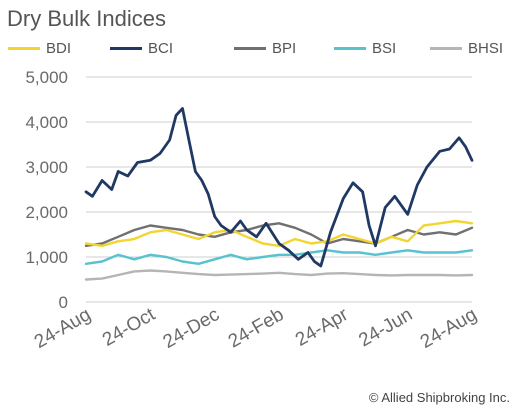 Image resolution: width=524 pixels, height=415 pixels. What do you see at coordinates (449, 328) in the screenshot?
I see `x-tick-label: 24-Aug` at bounding box center [449, 328].